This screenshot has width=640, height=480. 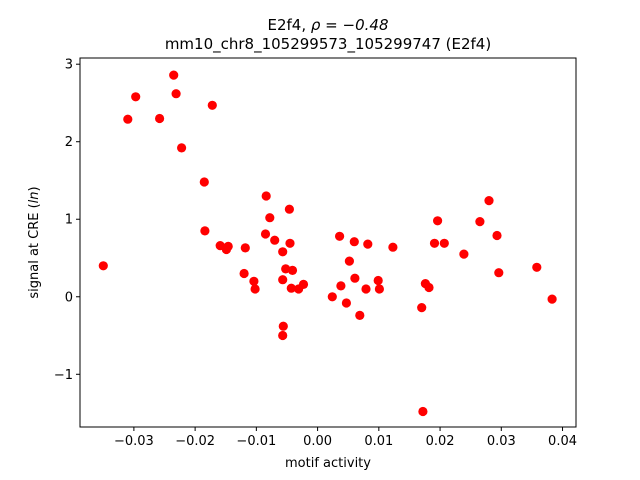 I want to click on chart-title-prefix: E2f4,, so click(x=289, y=25).